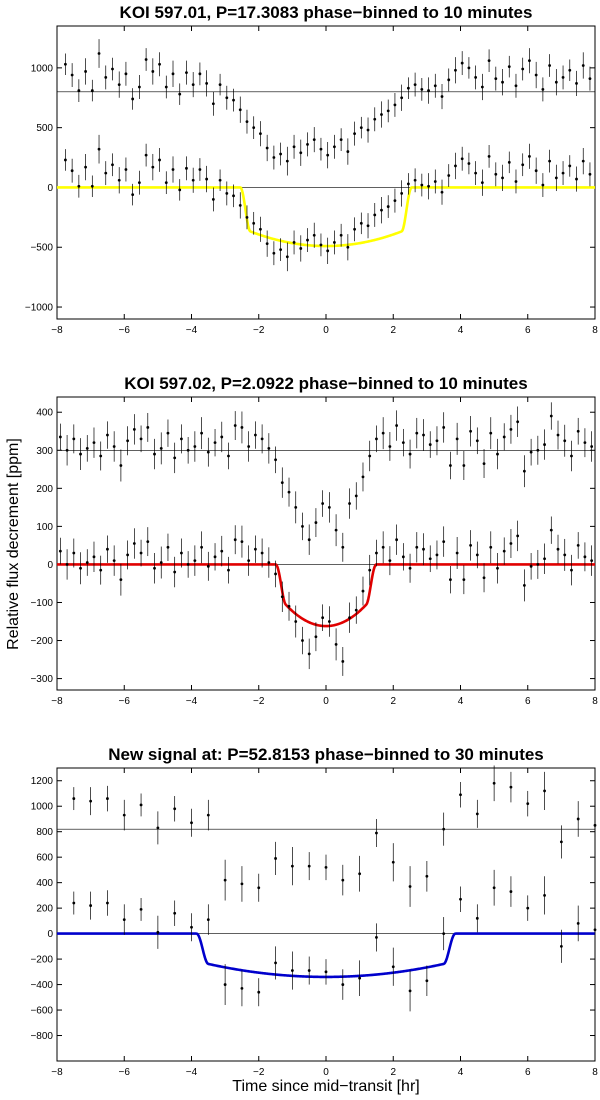 The image size is (600, 1100). I want to click on panel-1-ytick-label: 1000, so click(42, 68).